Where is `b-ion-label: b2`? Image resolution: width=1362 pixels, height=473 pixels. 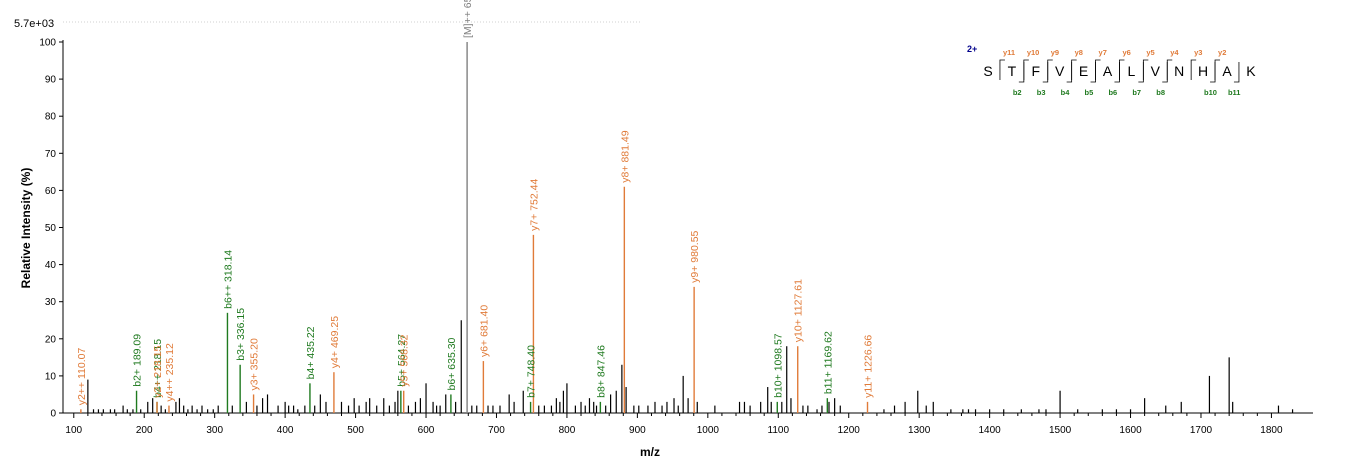
b-ion-label: b2 is located at coordinates (1017, 92).